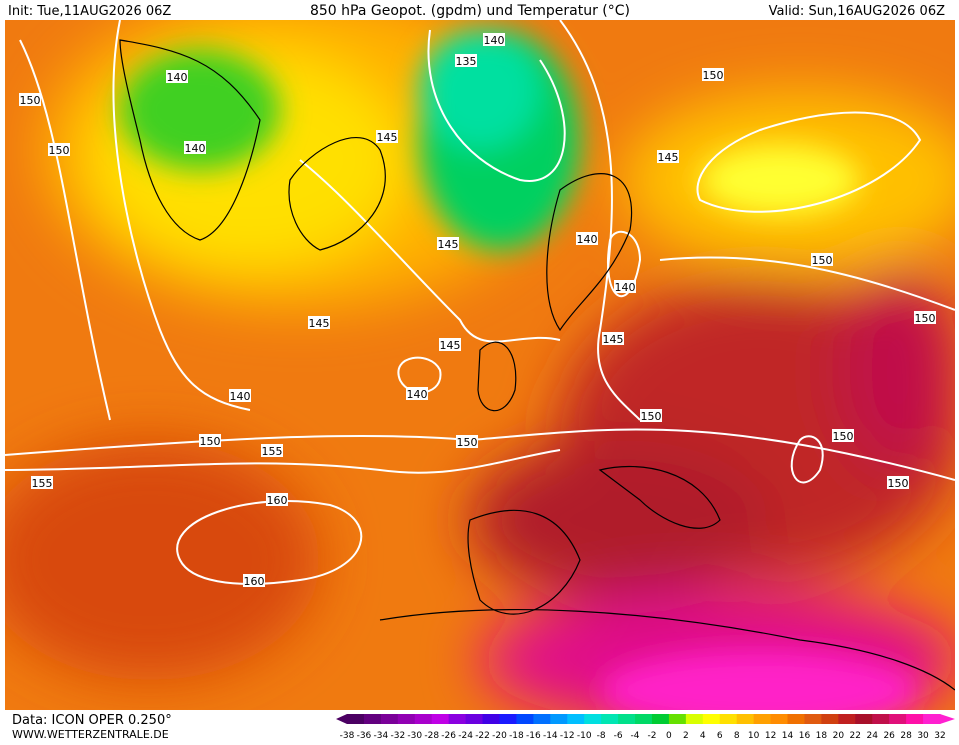 Image resolution: width=959 pixels, height=745 pixels. I want to click on colorbar-tick-label: 20, so click(839, 736).